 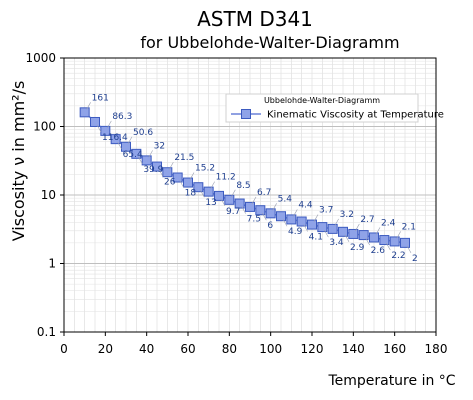 What do you see at coordinates (122, 117) in the screenshot?
I see `data-label: 86.3` at bounding box center [122, 117].